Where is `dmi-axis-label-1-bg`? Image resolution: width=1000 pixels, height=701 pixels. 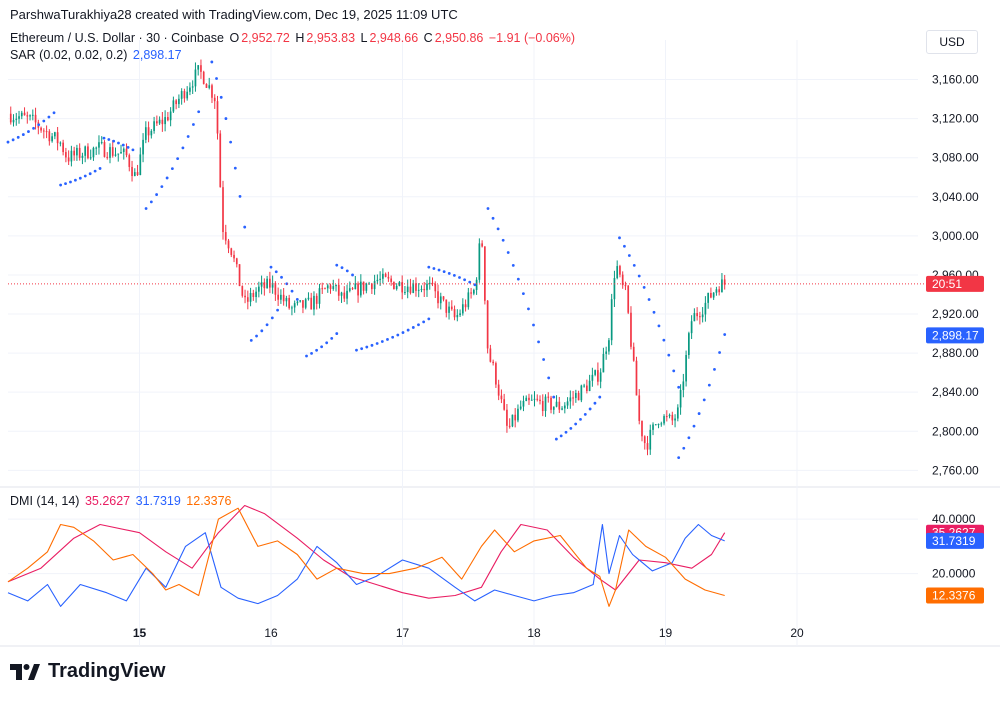 dmi-axis-label-1-bg is located at coordinates (955, 540).